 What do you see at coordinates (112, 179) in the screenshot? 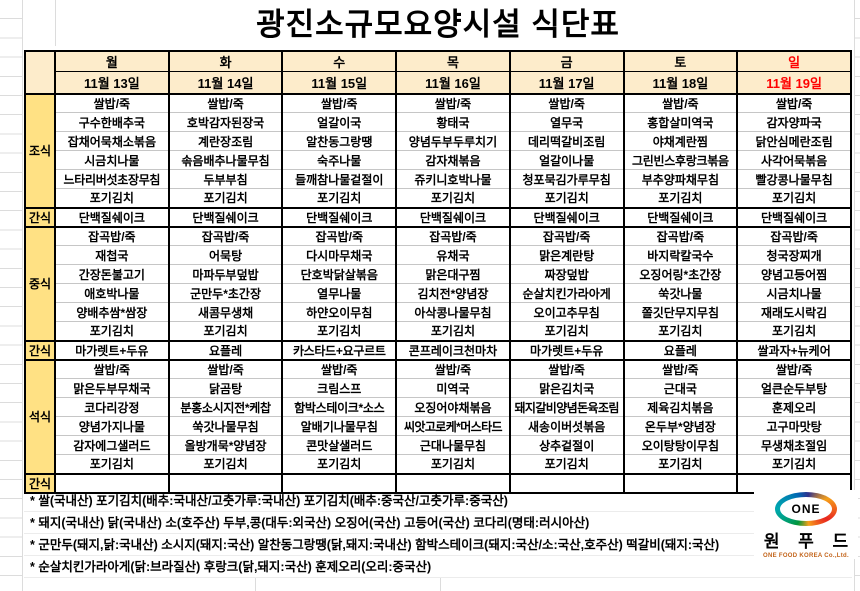
I see `menu-item: 느타리버섯초장무침` at bounding box center [112, 179].